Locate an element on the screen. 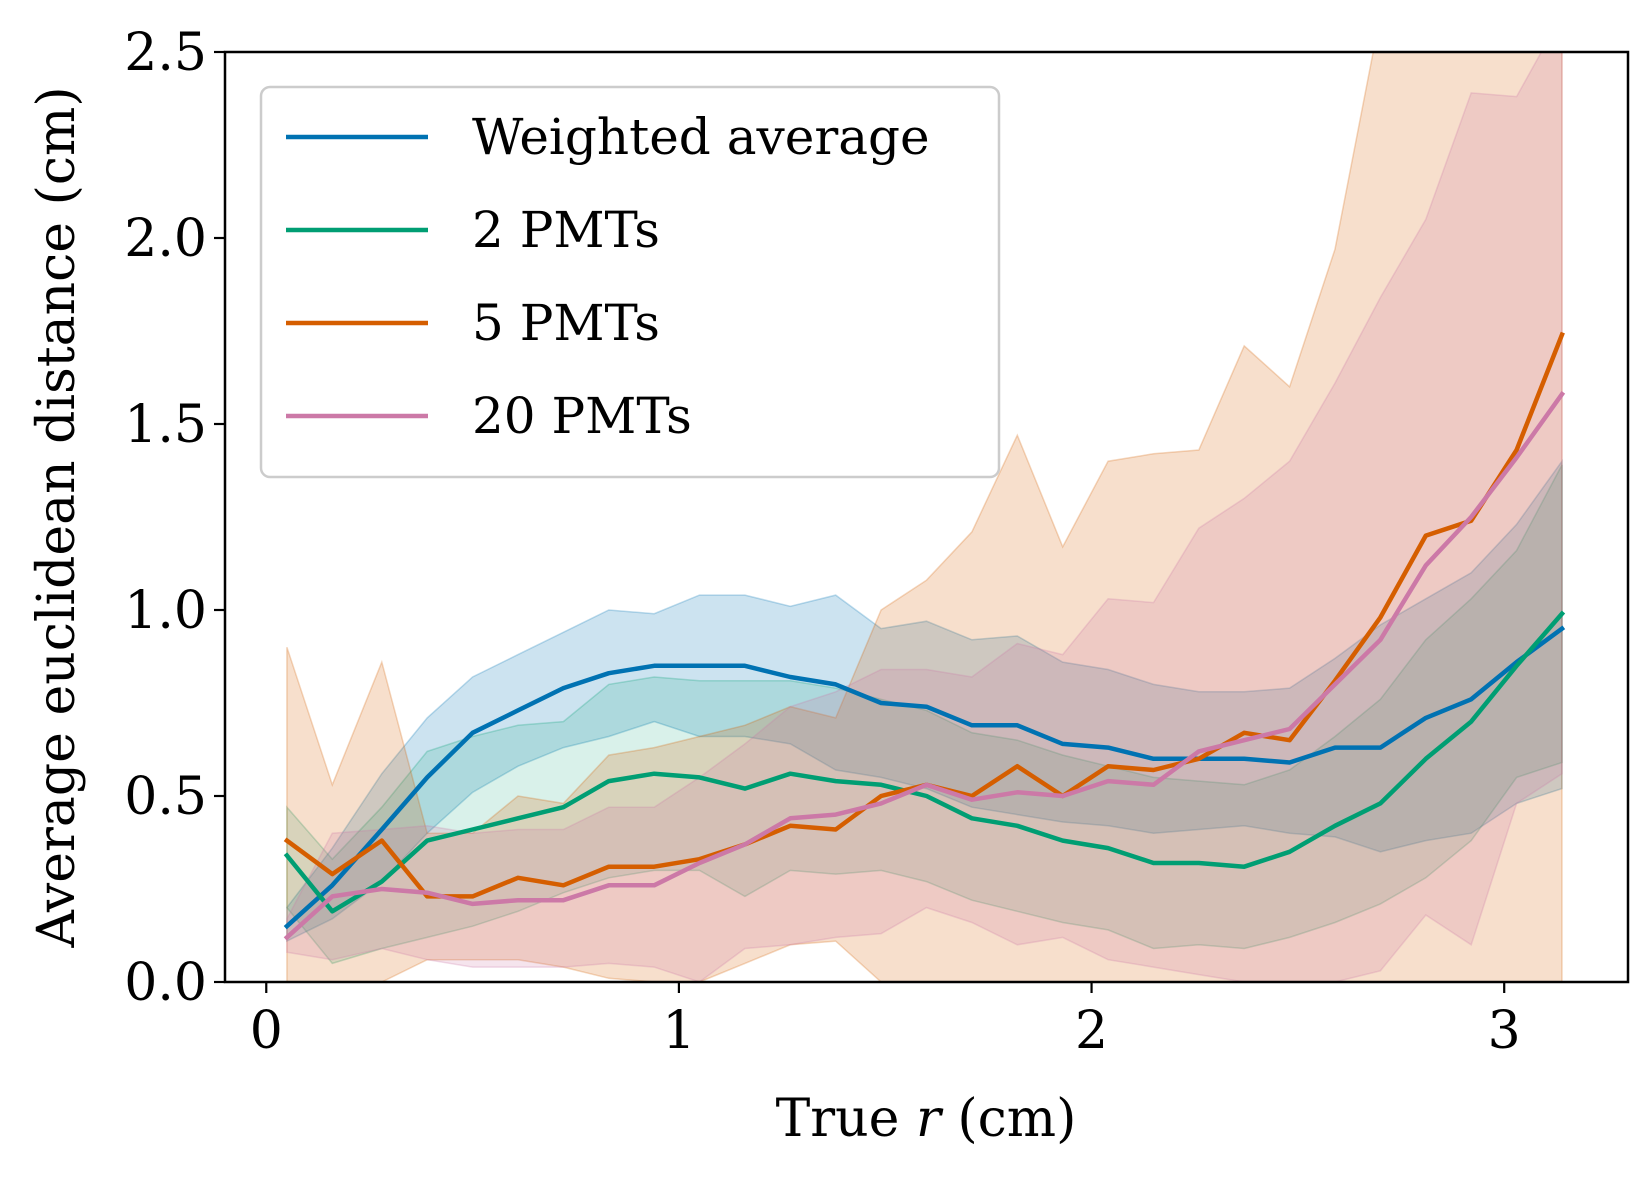 This screenshot has height=1178, width=1650. x-axis-ticks: 0 1 2 3 is located at coordinates (885, 1021).